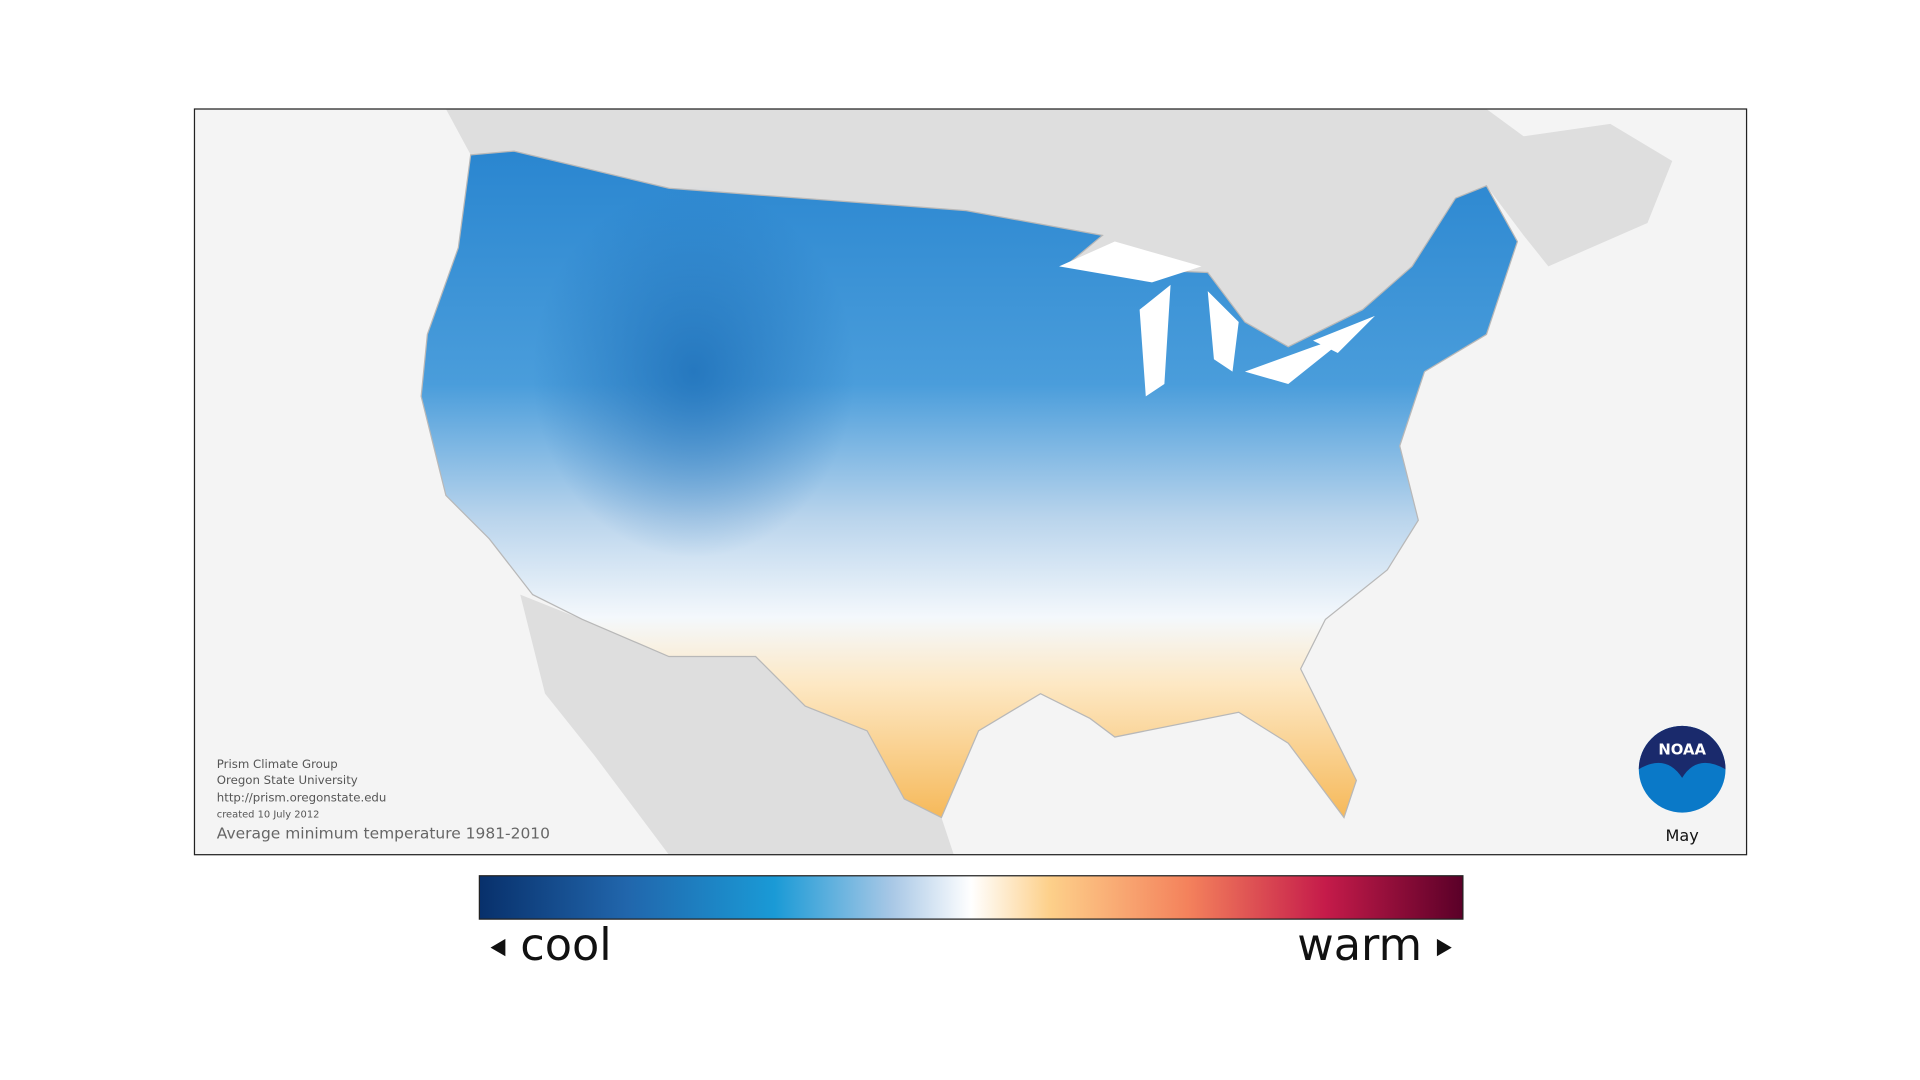 The image size is (1920, 1080). Describe the element at coordinates (565, 945) in the screenshot. I see `legend-low: cool` at that location.